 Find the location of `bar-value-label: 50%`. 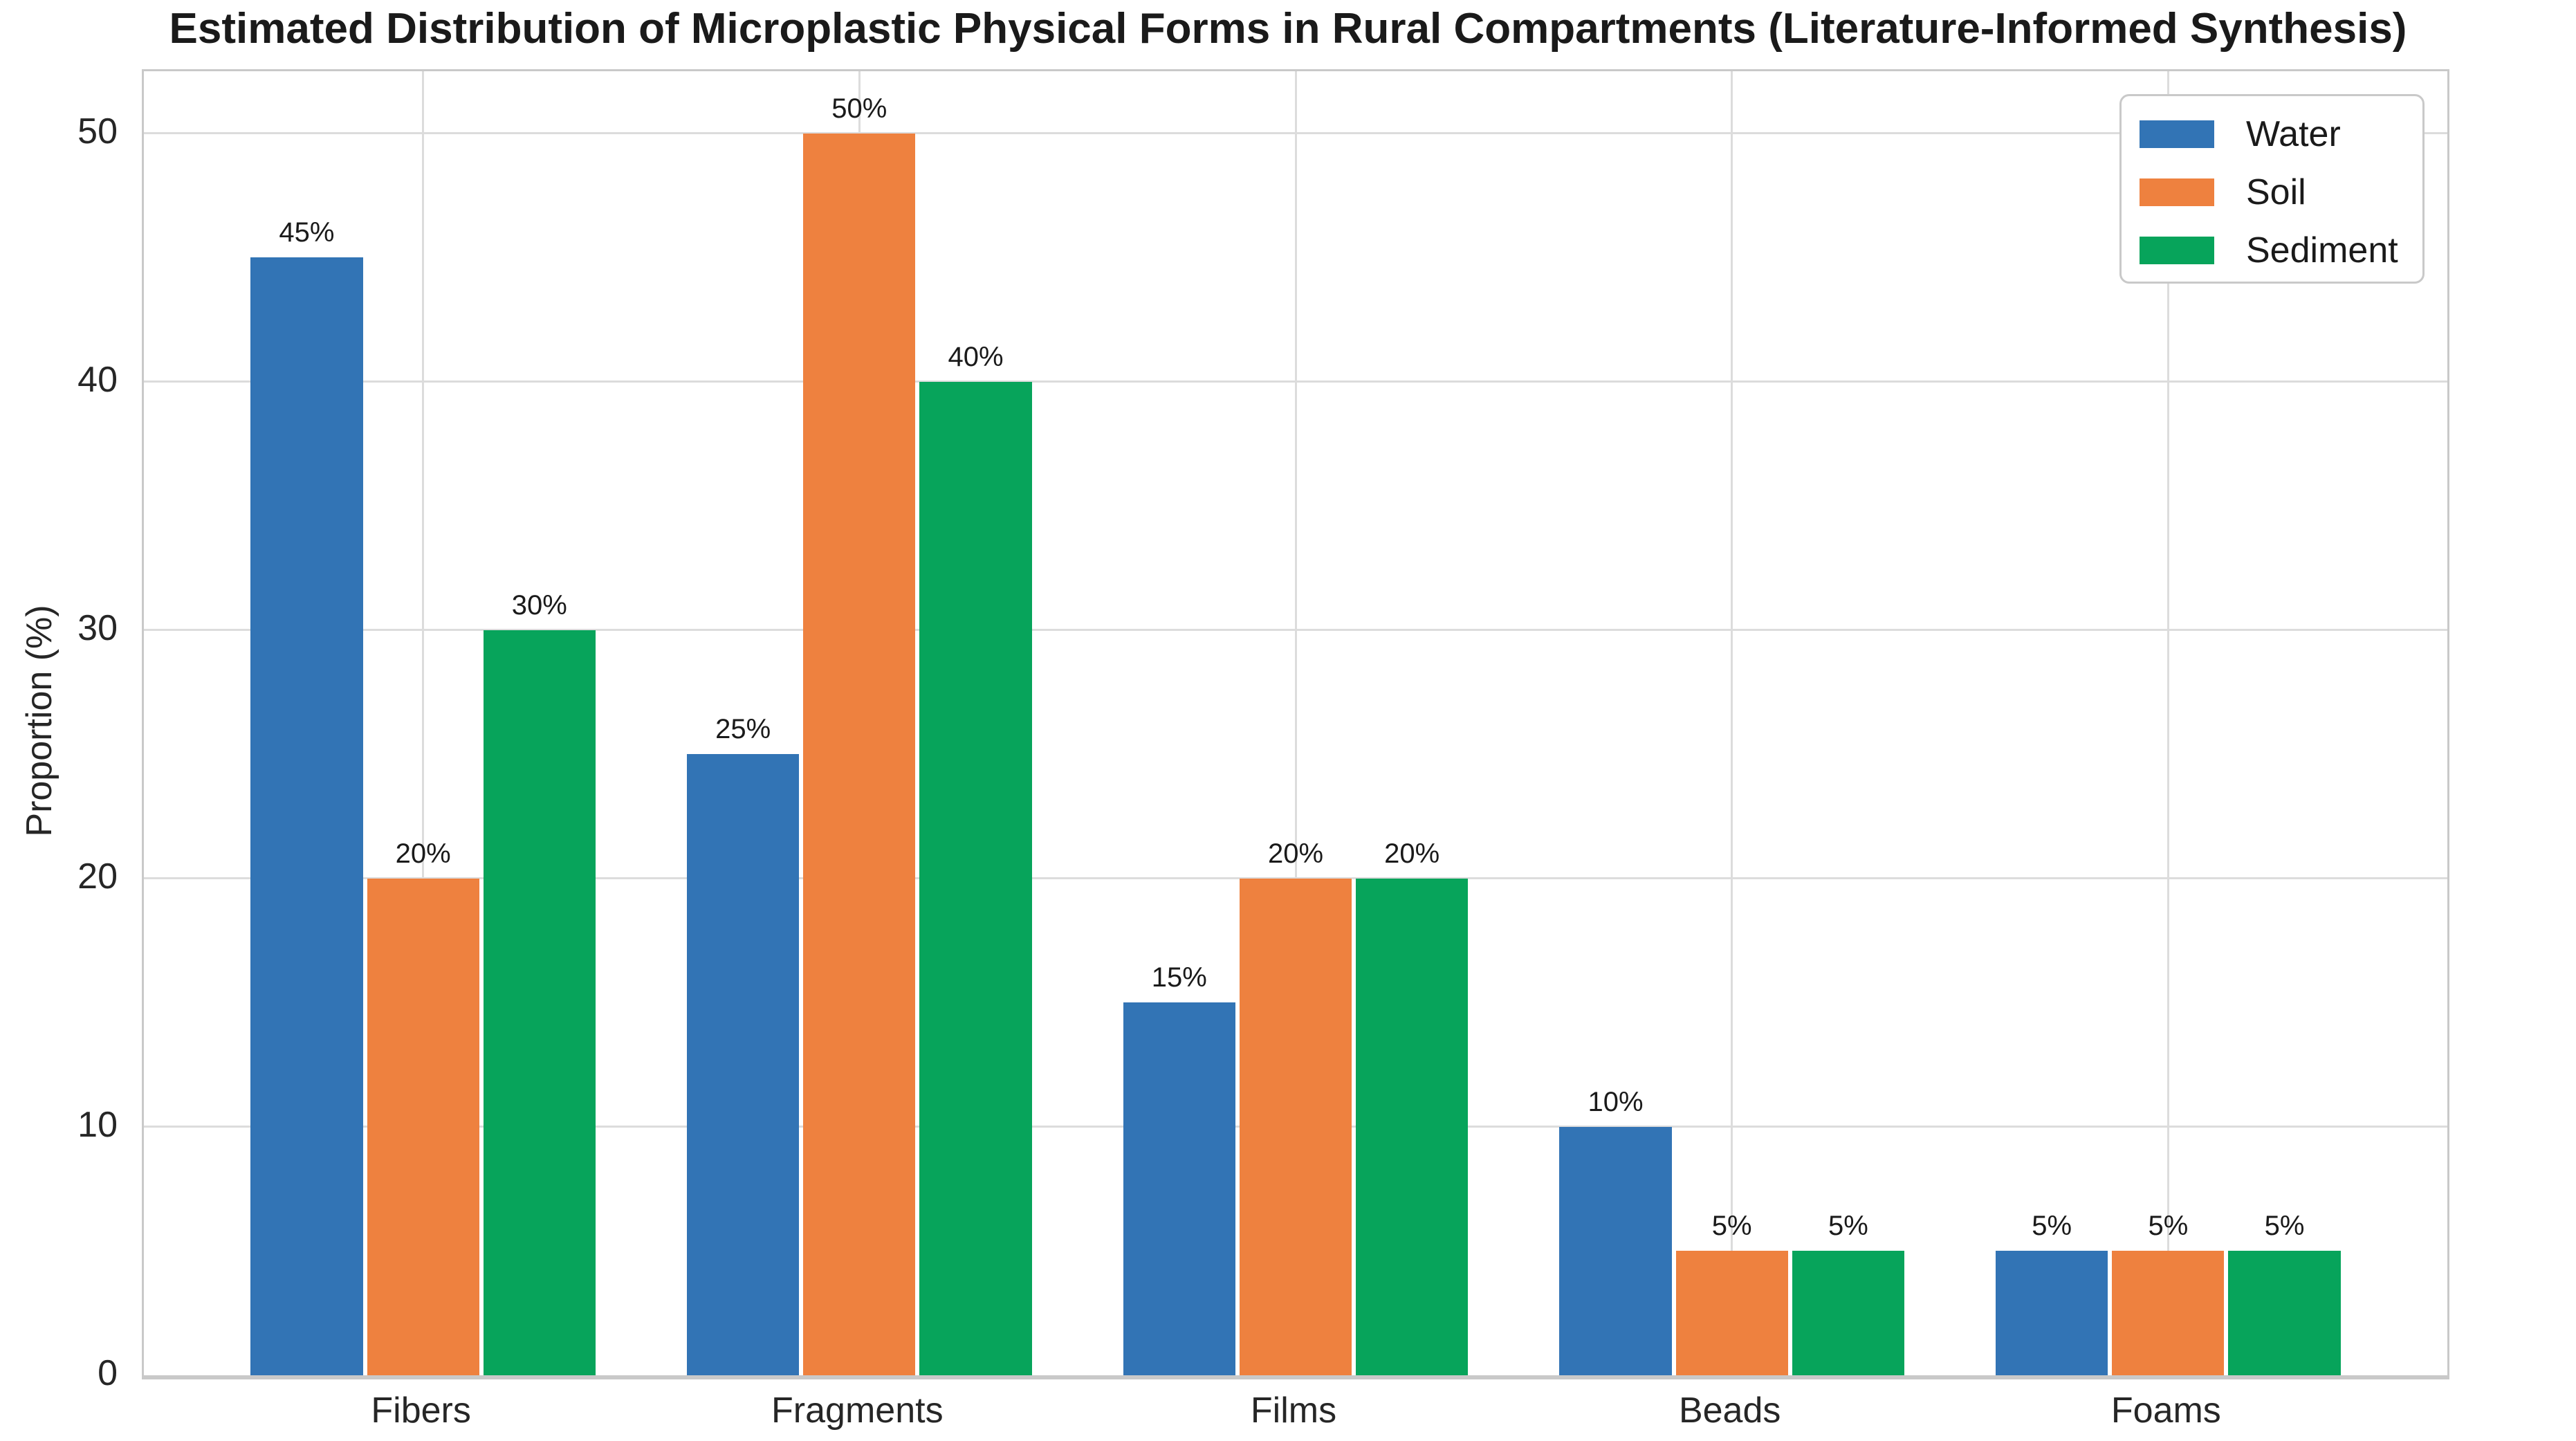

bar-value-label: 50% is located at coordinates (859, 108).